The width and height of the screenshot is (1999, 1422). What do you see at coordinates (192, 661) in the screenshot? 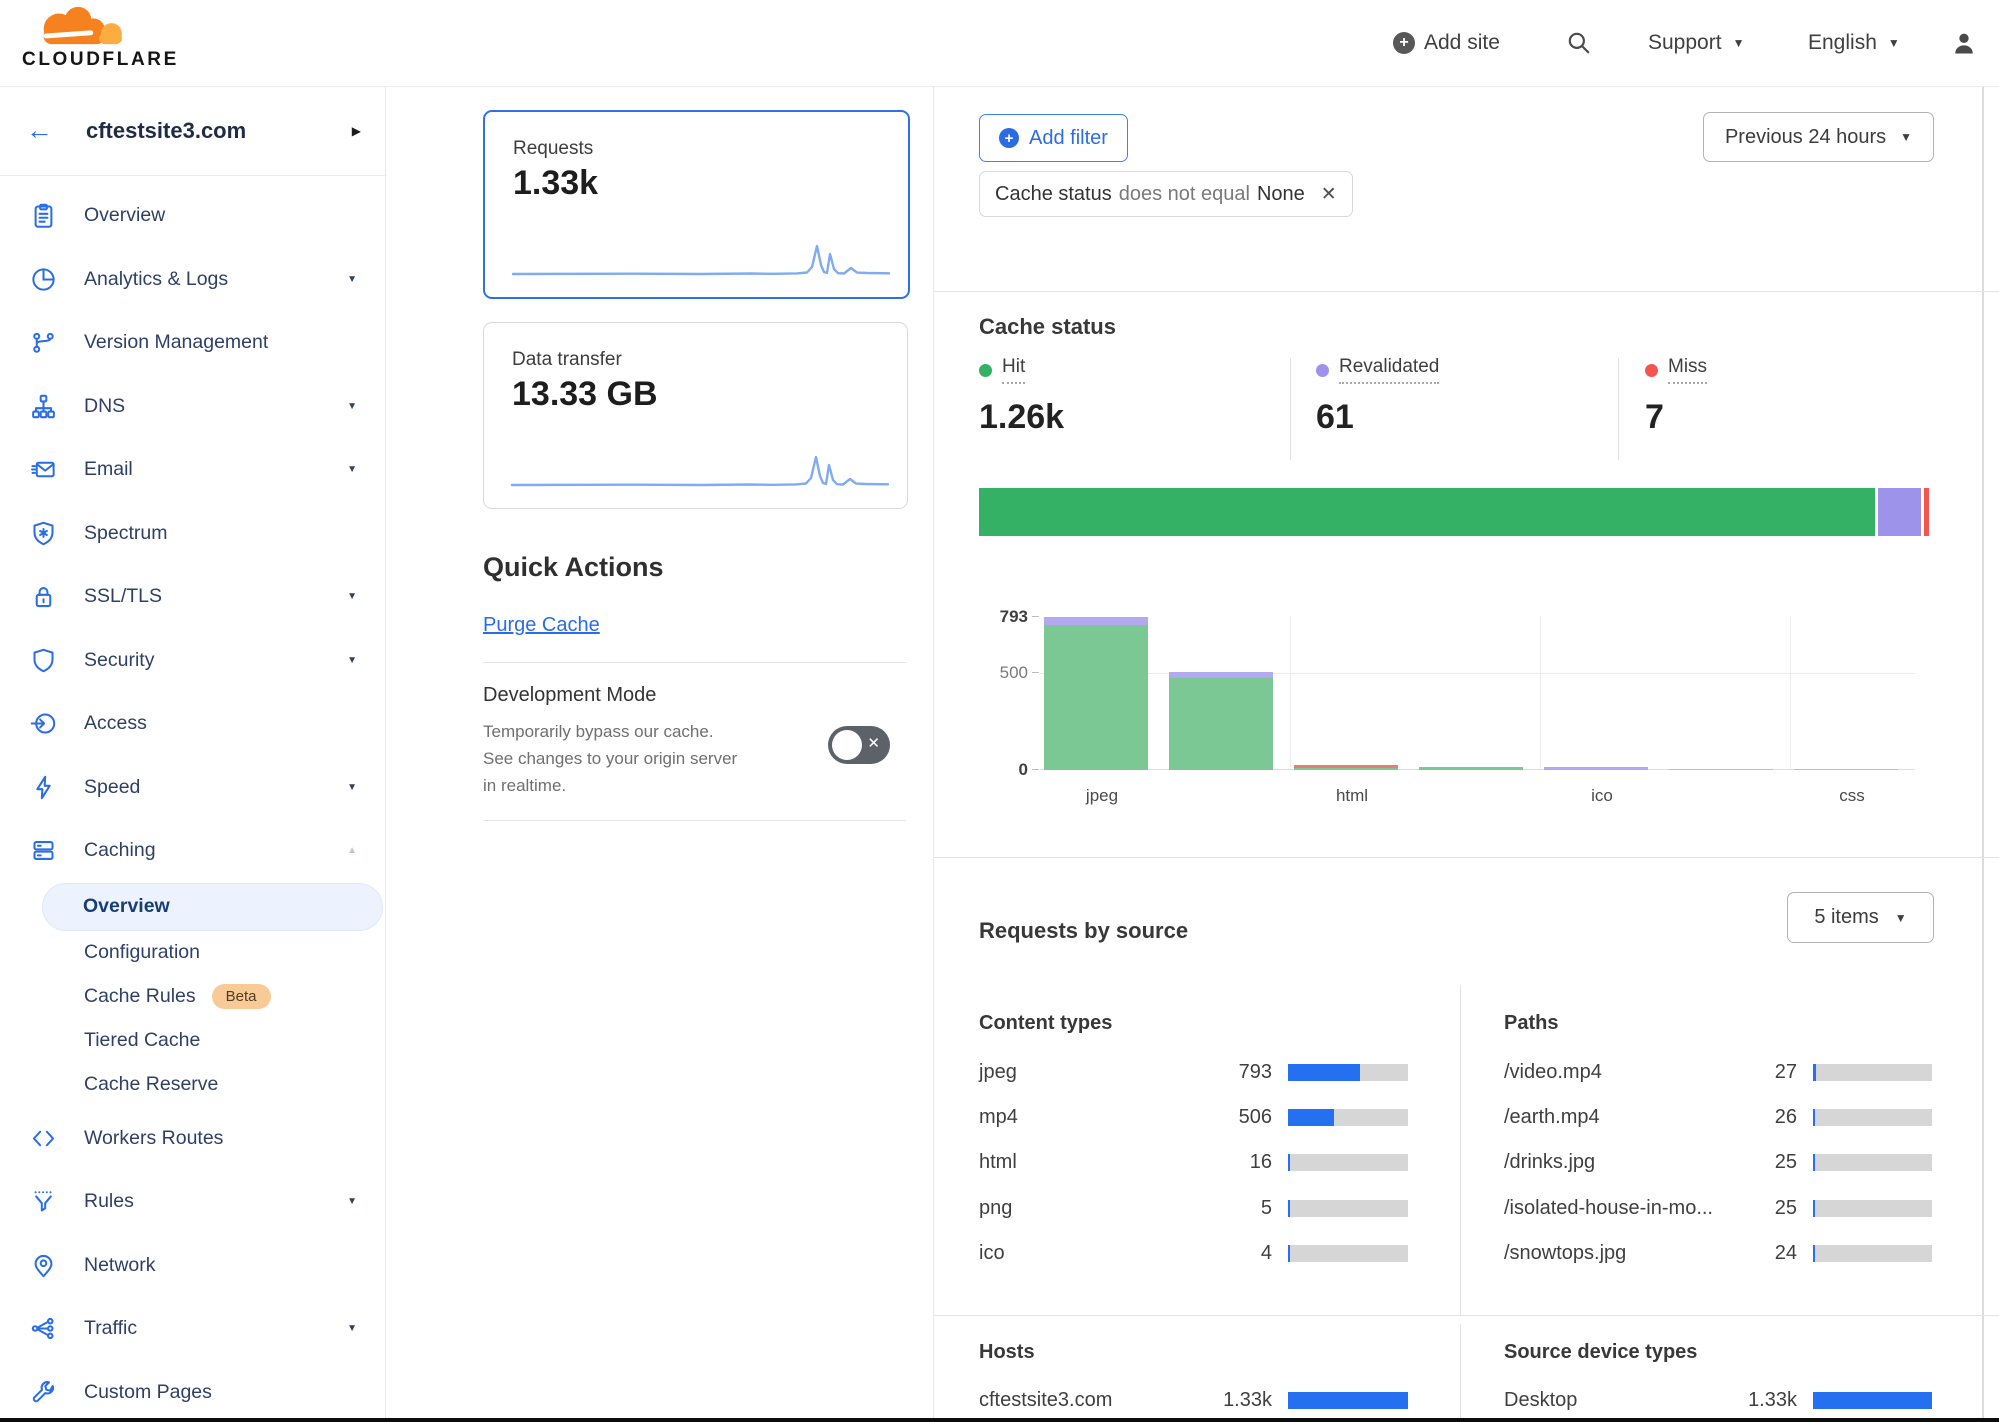
I see `sidebar-item-security: Security ▼` at bounding box center [192, 661].